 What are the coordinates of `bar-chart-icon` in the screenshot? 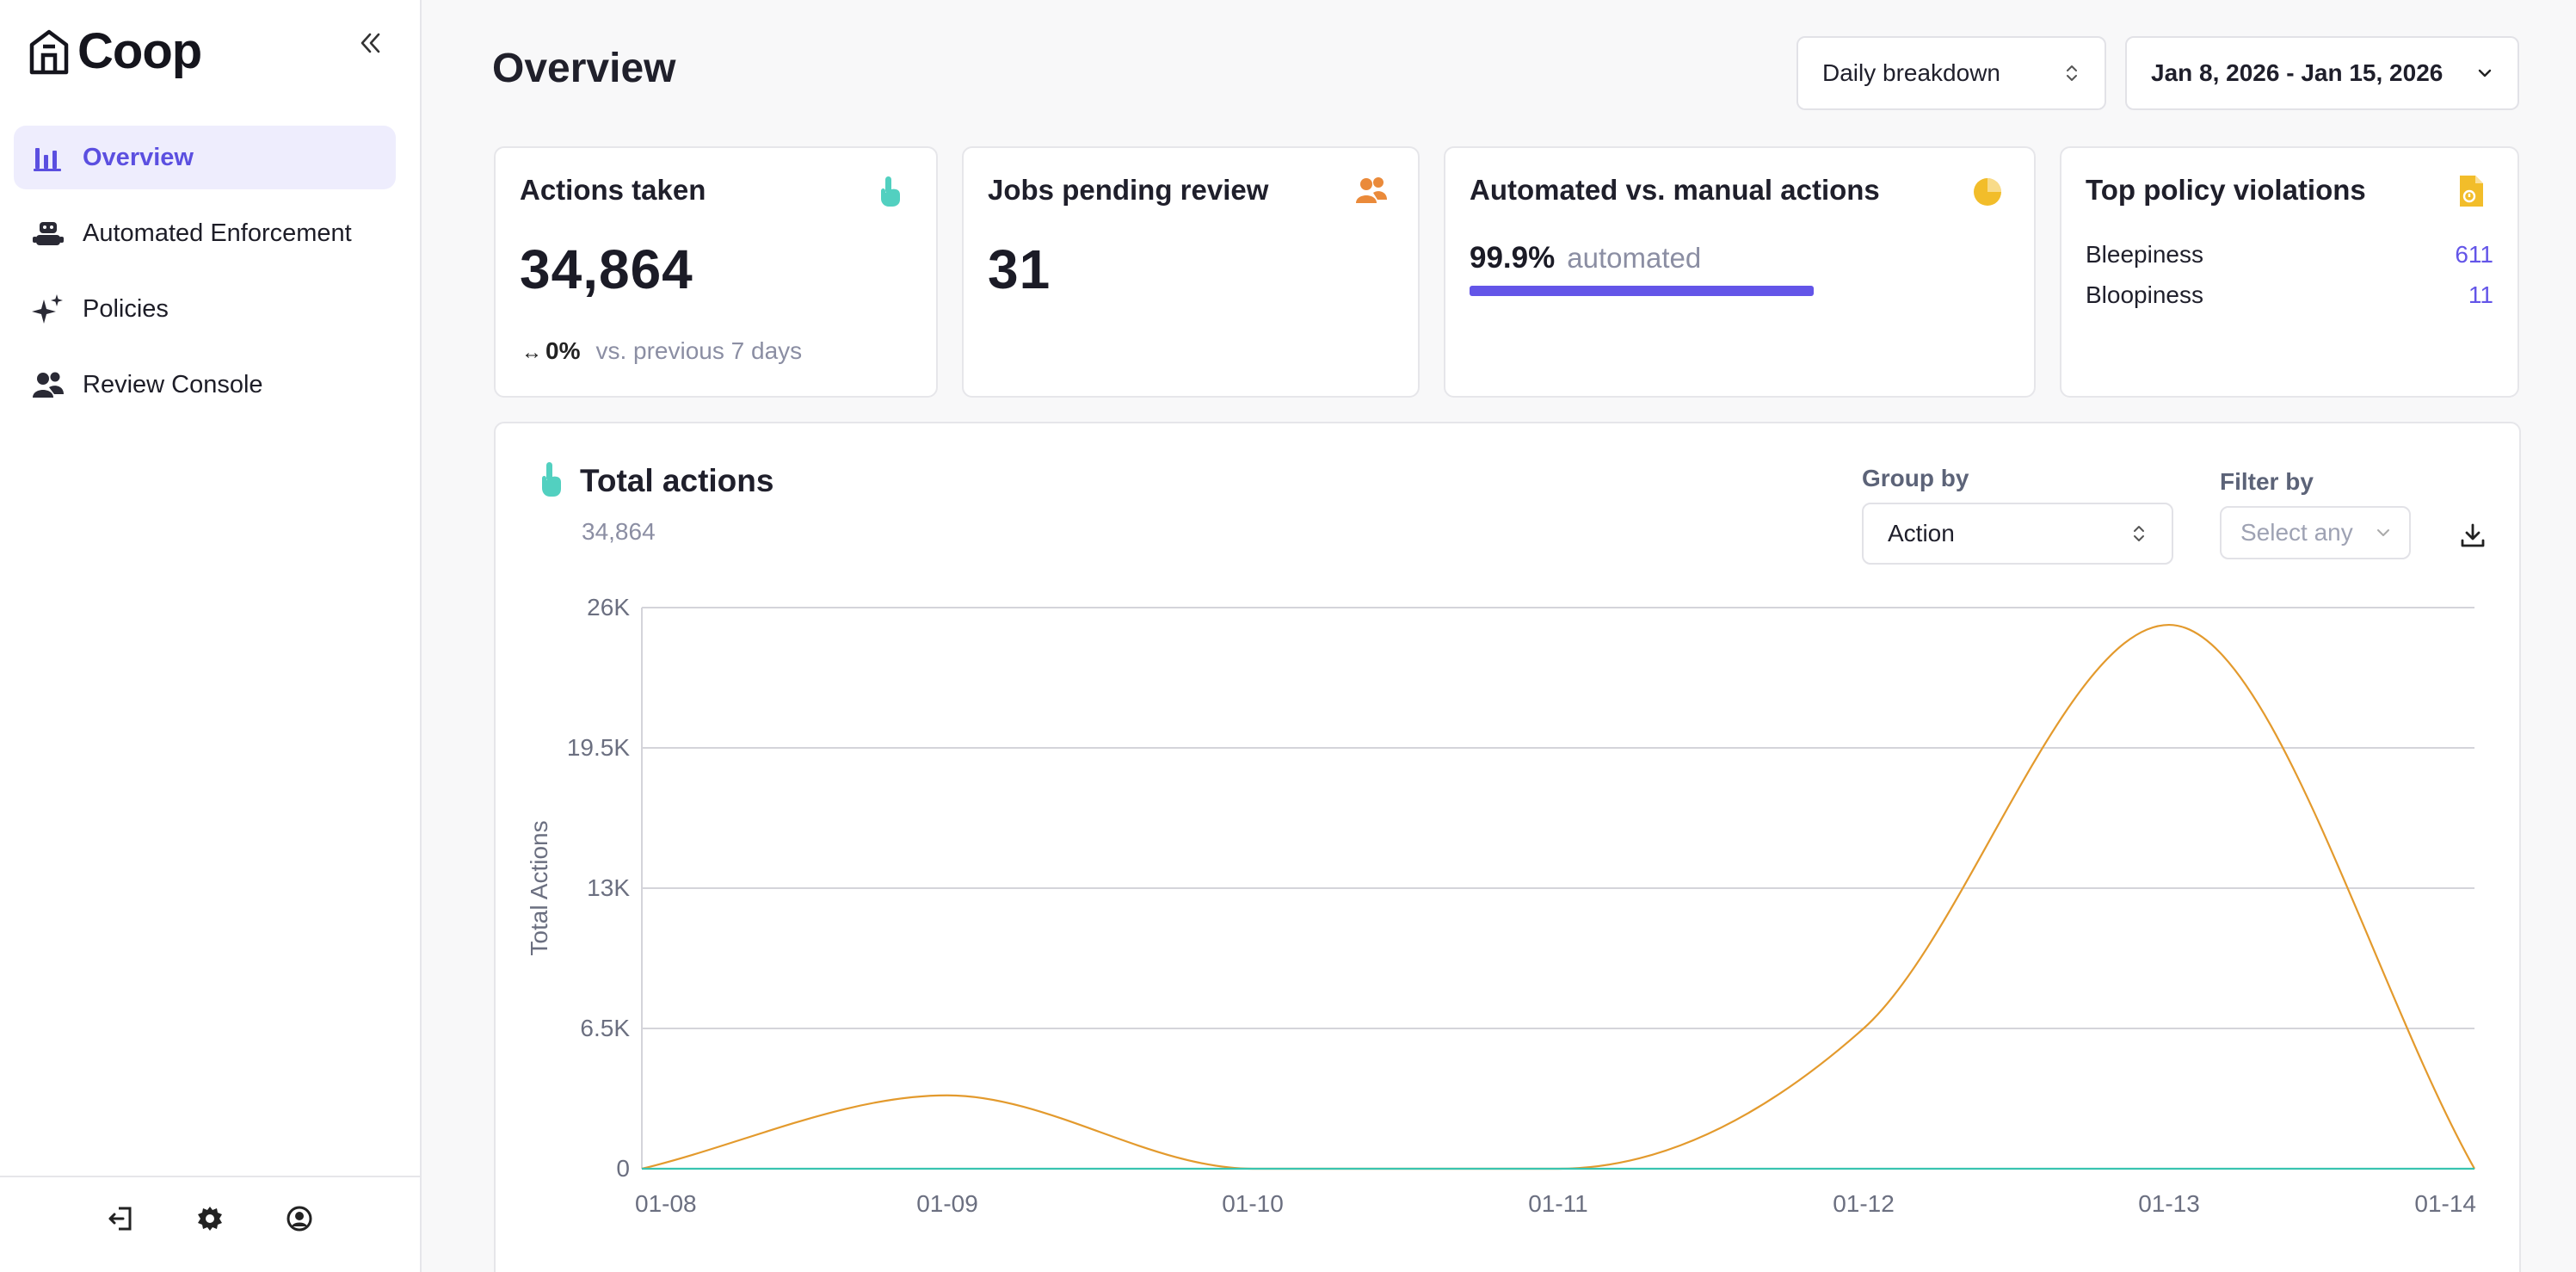 It's located at (48, 157).